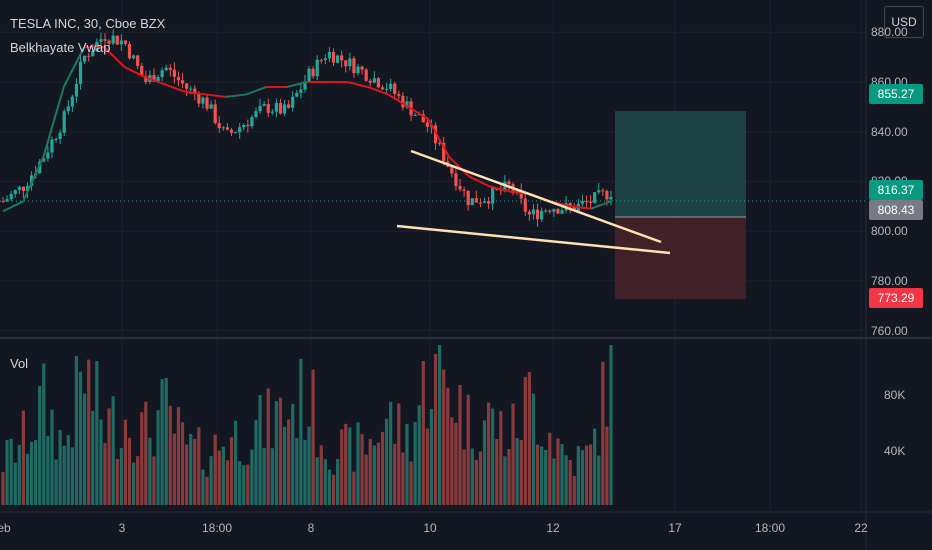  What do you see at coordinates (553, 528) in the screenshot?
I see `time-label: 12` at bounding box center [553, 528].